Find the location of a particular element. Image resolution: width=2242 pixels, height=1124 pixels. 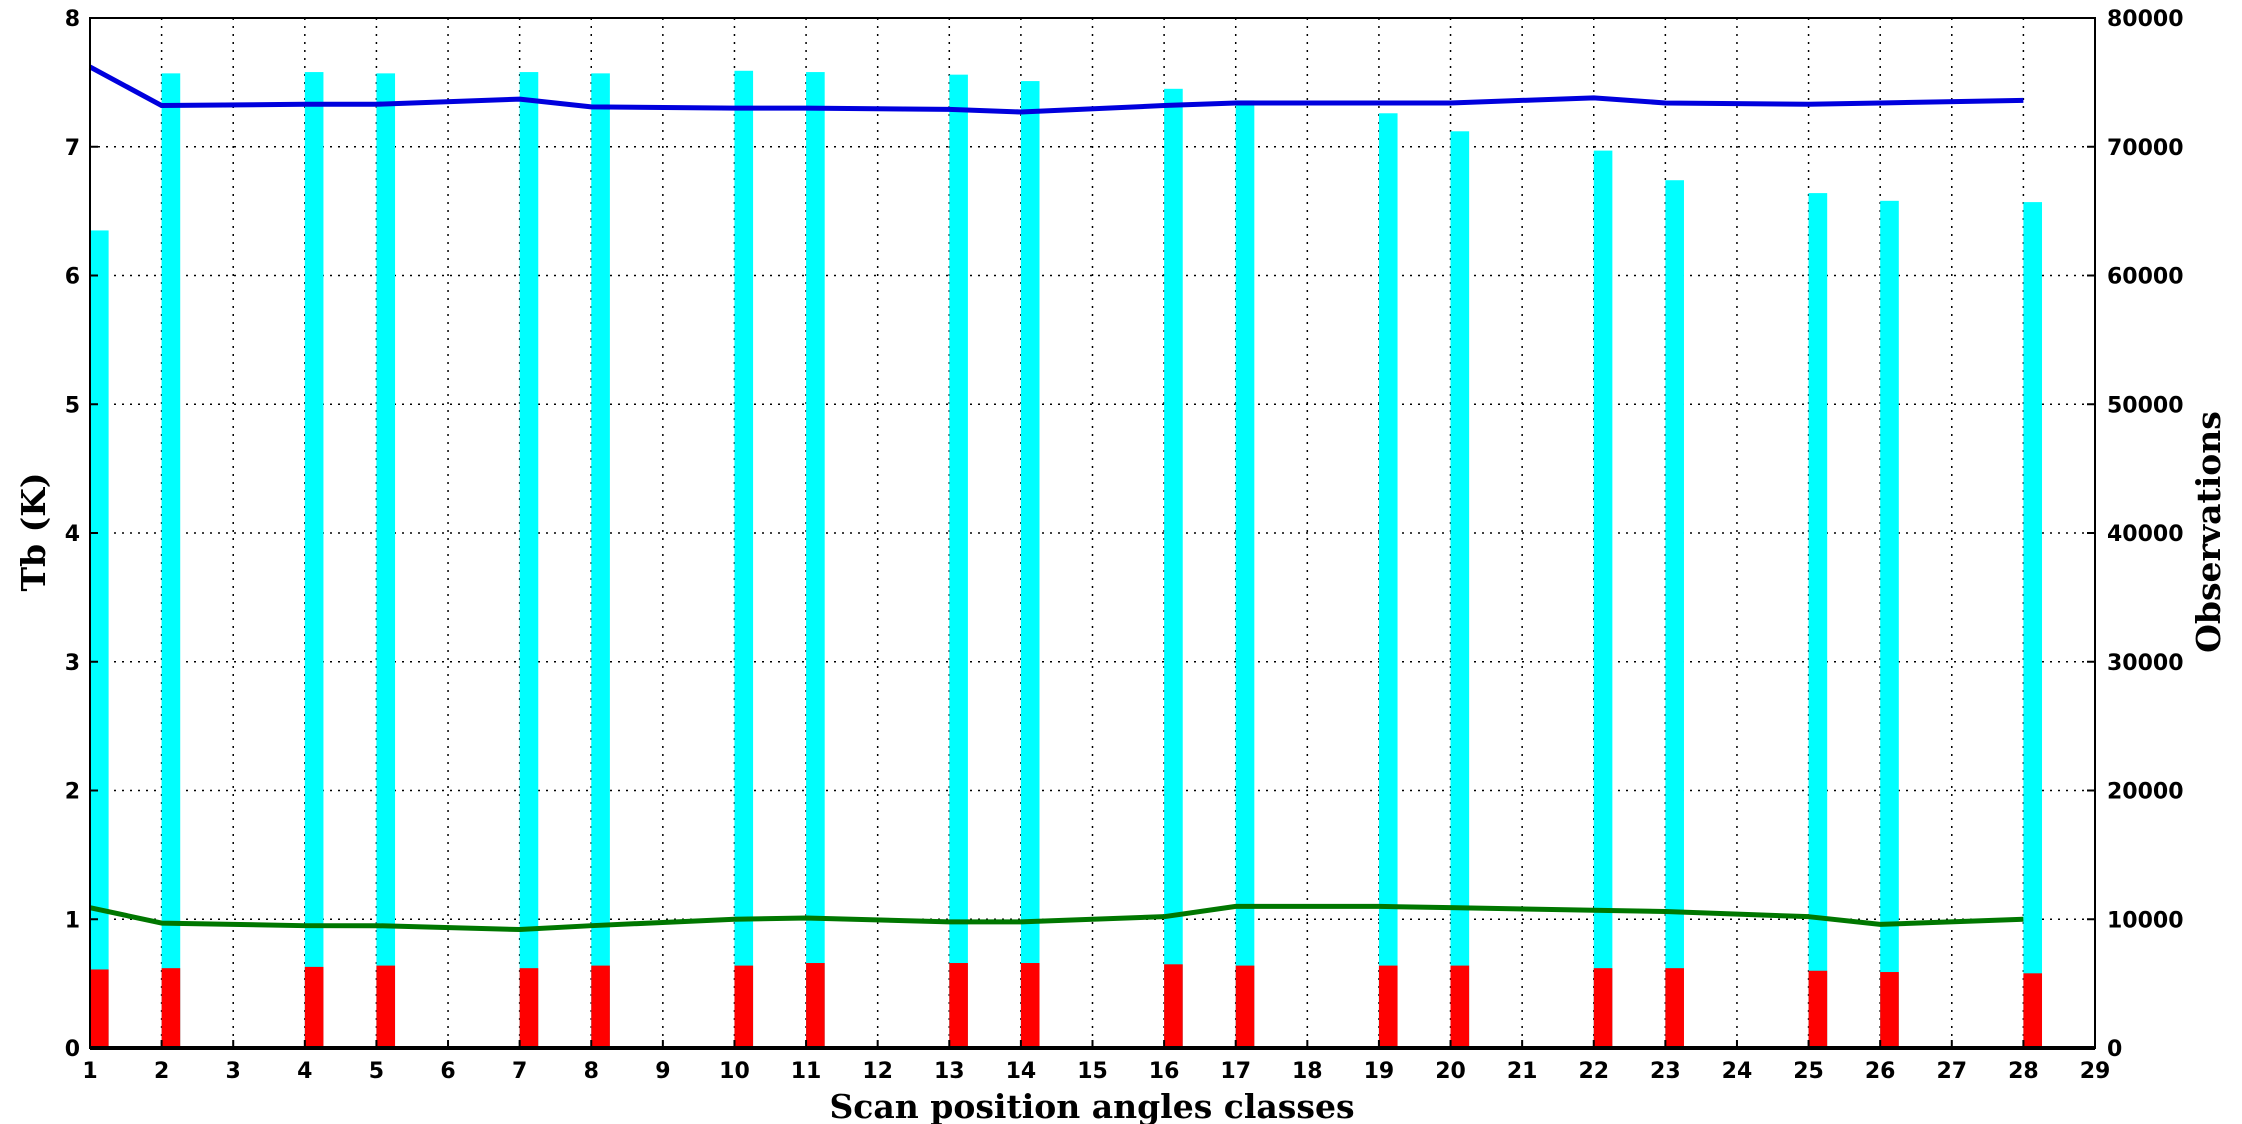

x-tick-label: 1 is located at coordinates (89, 1071).